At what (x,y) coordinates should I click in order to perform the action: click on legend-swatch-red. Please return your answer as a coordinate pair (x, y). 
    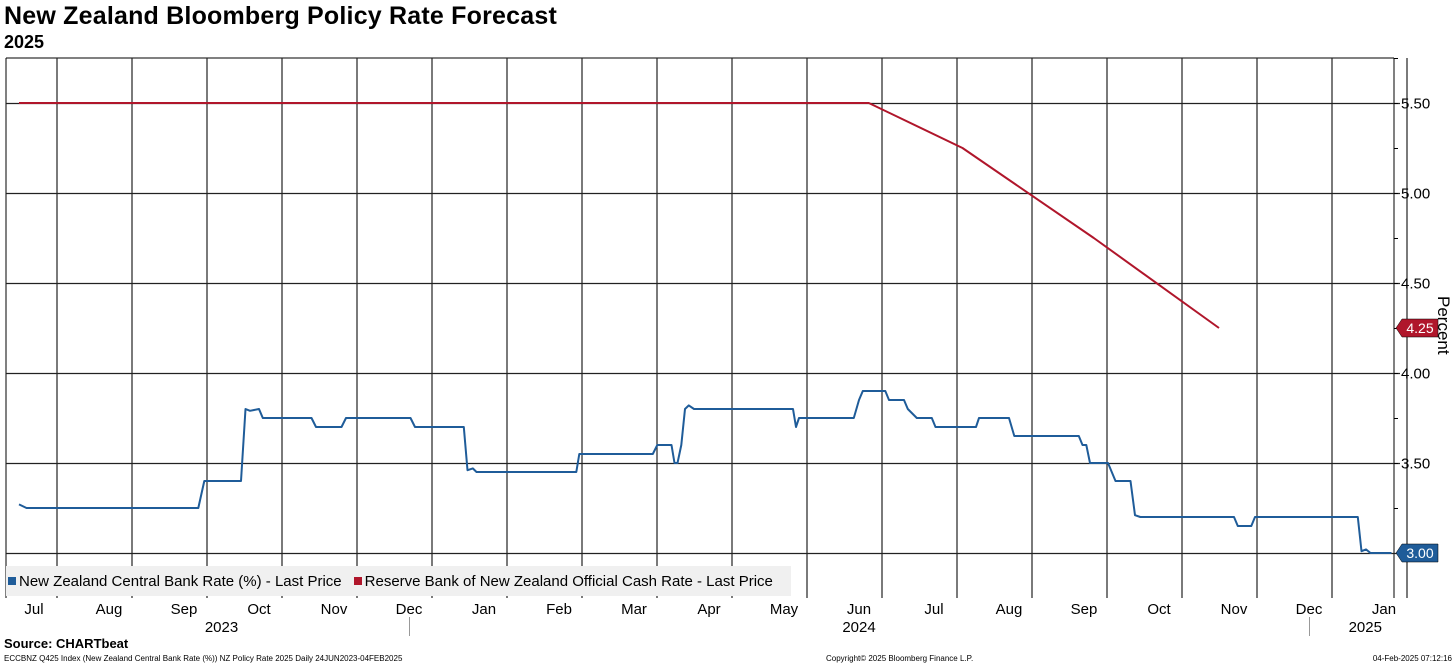
    Looking at the image, I should click on (357, 581).